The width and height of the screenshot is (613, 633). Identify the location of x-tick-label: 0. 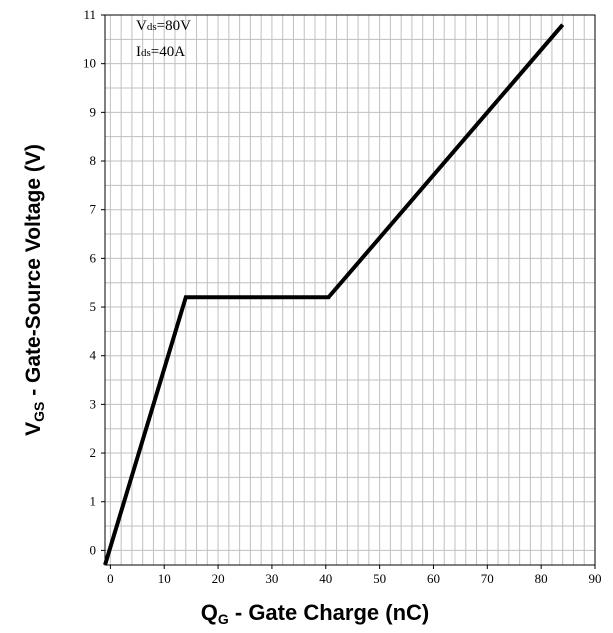
(110, 578).